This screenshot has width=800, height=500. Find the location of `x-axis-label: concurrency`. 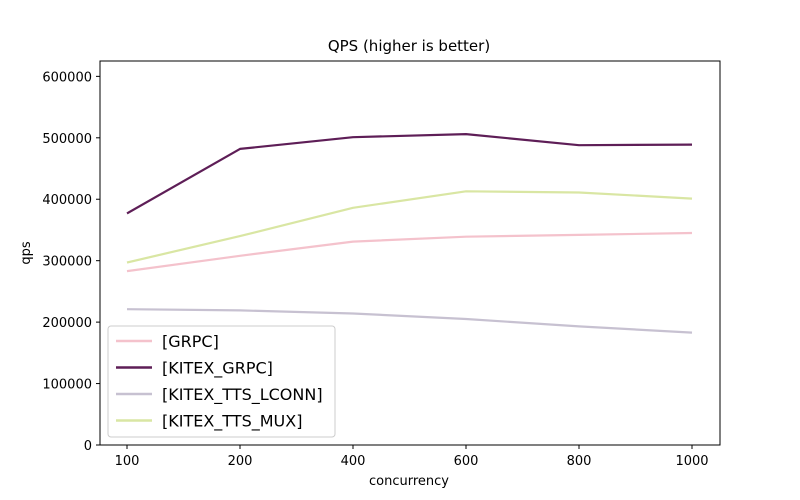

x-axis-label: concurrency is located at coordinates (409, 481).